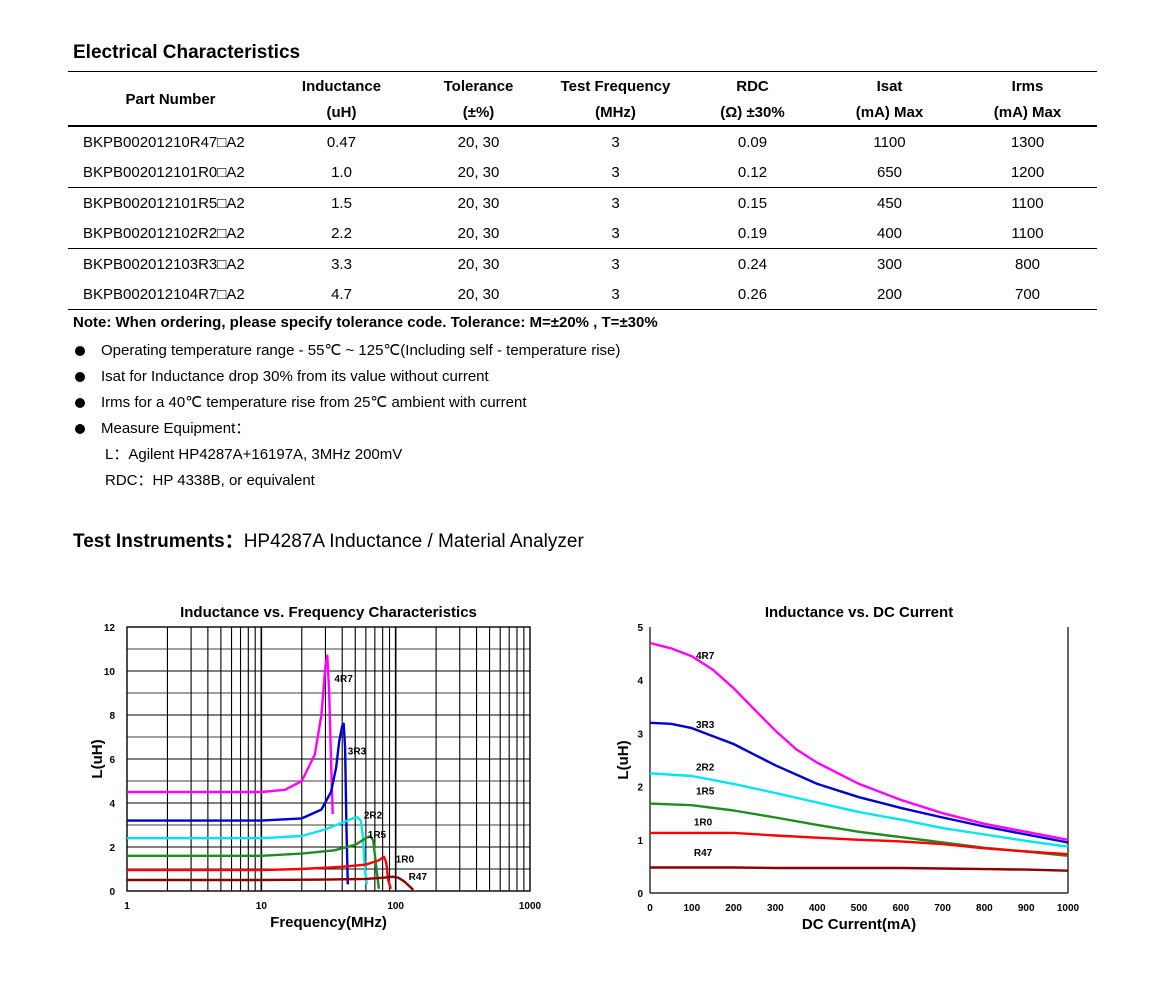 Image resolution: width=1166 pixels, height=994 pixels. What do you see at coordinates (341, 86) in the screenshot?
I see `header-inductance: Inductance` at bounding box center [341, 86].